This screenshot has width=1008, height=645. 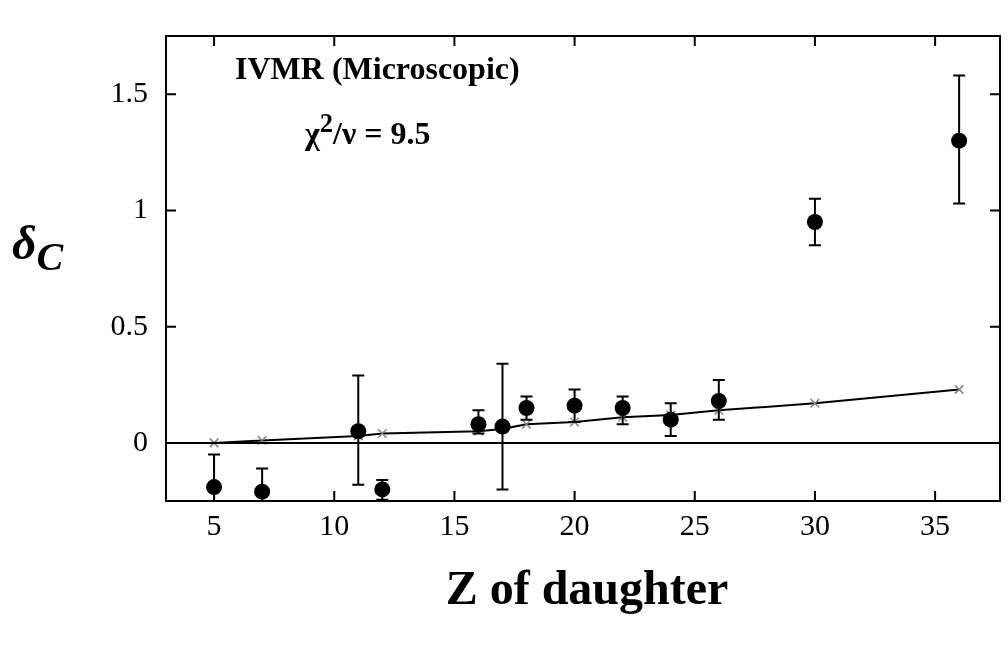 What do you see at coordinates (140, 208) in the screenshot?
I see `y-tick-label: 1` at bounding box center [140, 208].